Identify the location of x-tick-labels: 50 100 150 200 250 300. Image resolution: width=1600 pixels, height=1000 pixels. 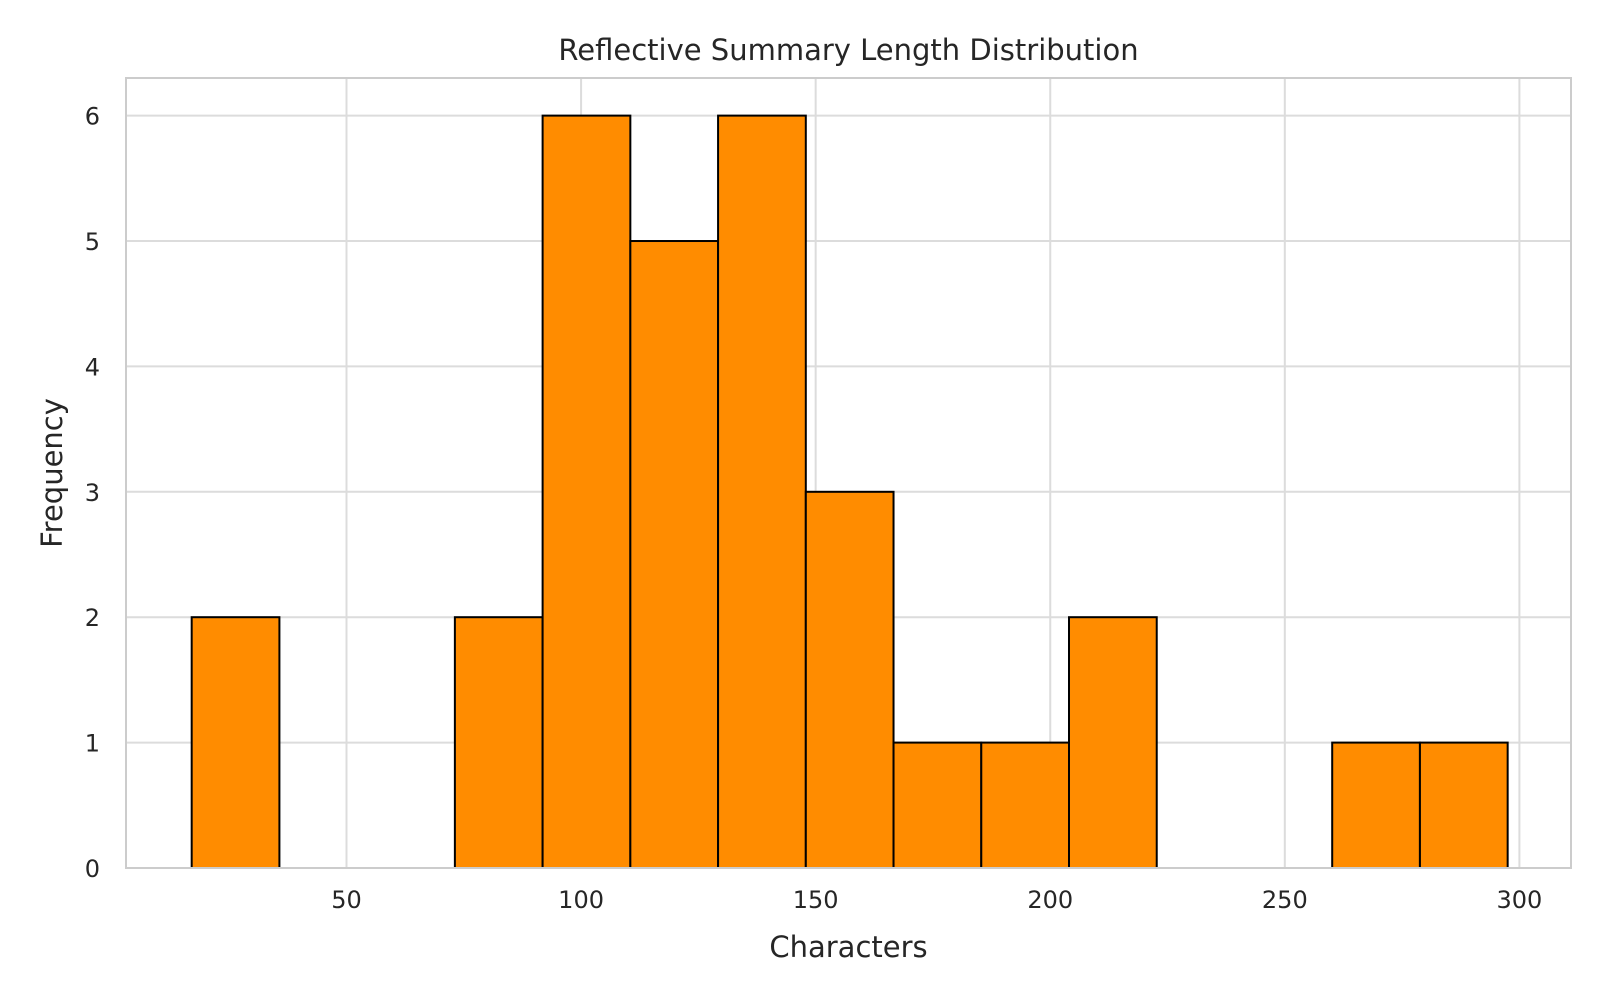
(936, 900).